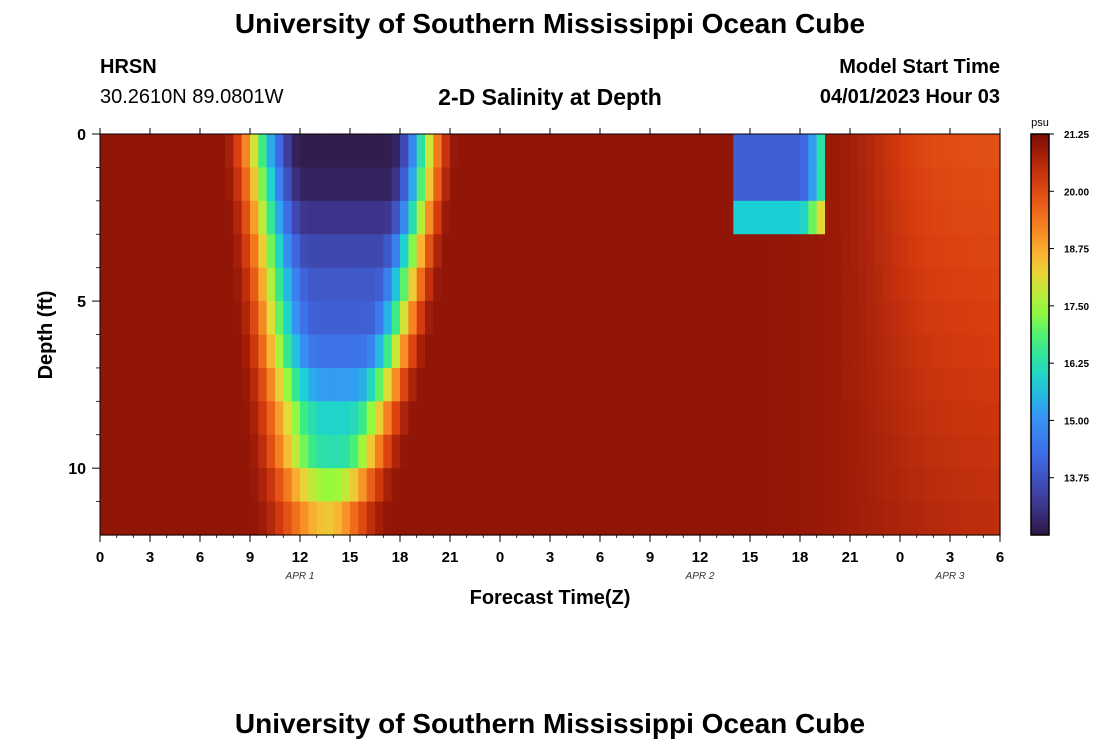 The height and width of the screenshot is (750, 1100). I want to click on x-tick-label: 21, so click(450, 557).